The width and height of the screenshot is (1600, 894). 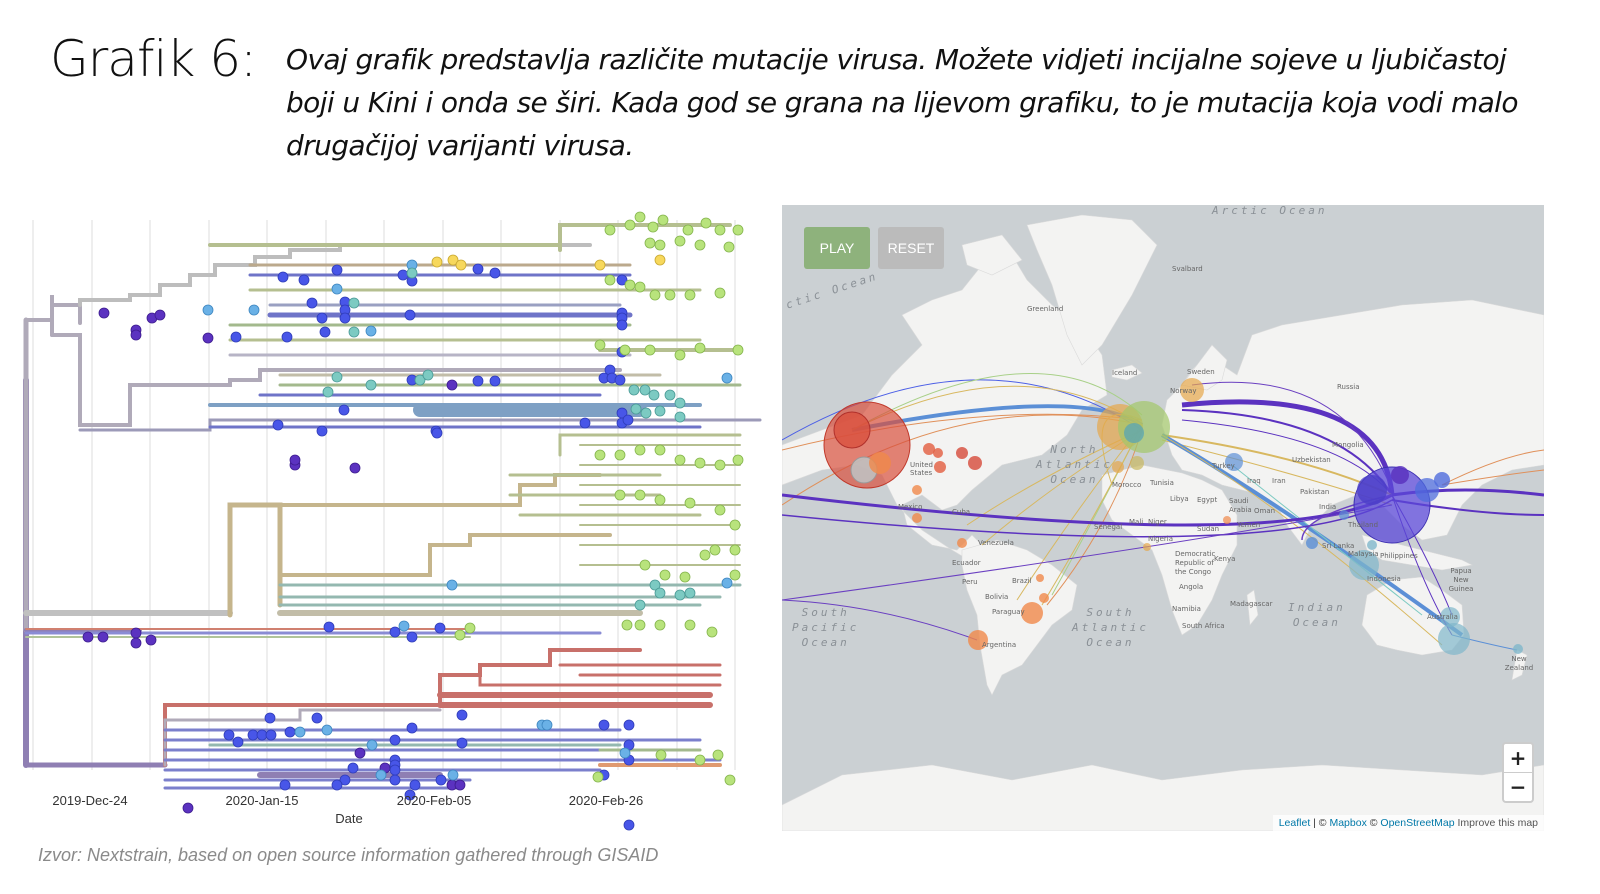 I want to click on label-niger: Niger, so click(x=1157, y=522).